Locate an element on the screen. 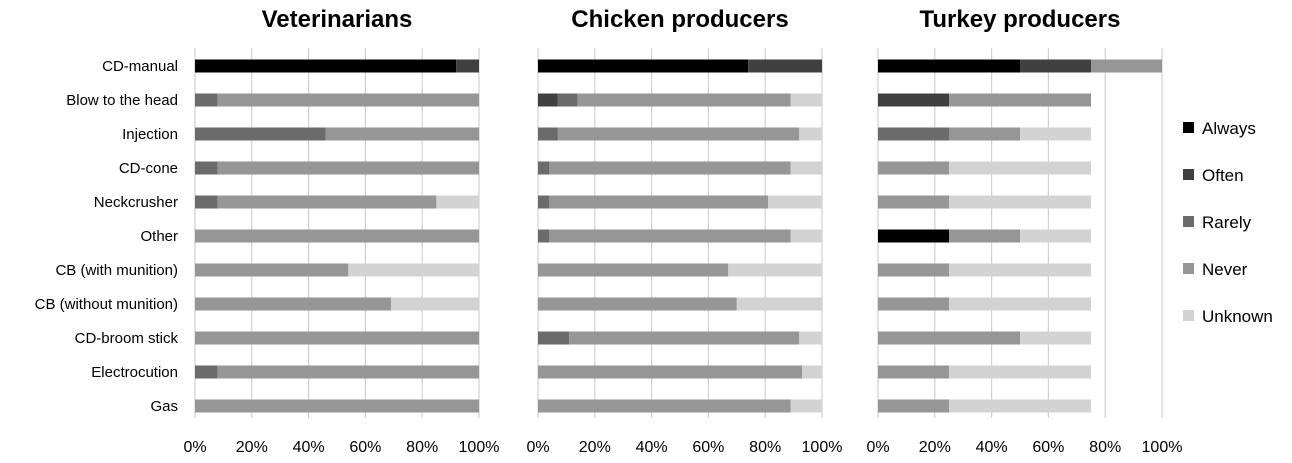 The image size is (1292, 463). category-label: Other is located at coordinates (159, 236).